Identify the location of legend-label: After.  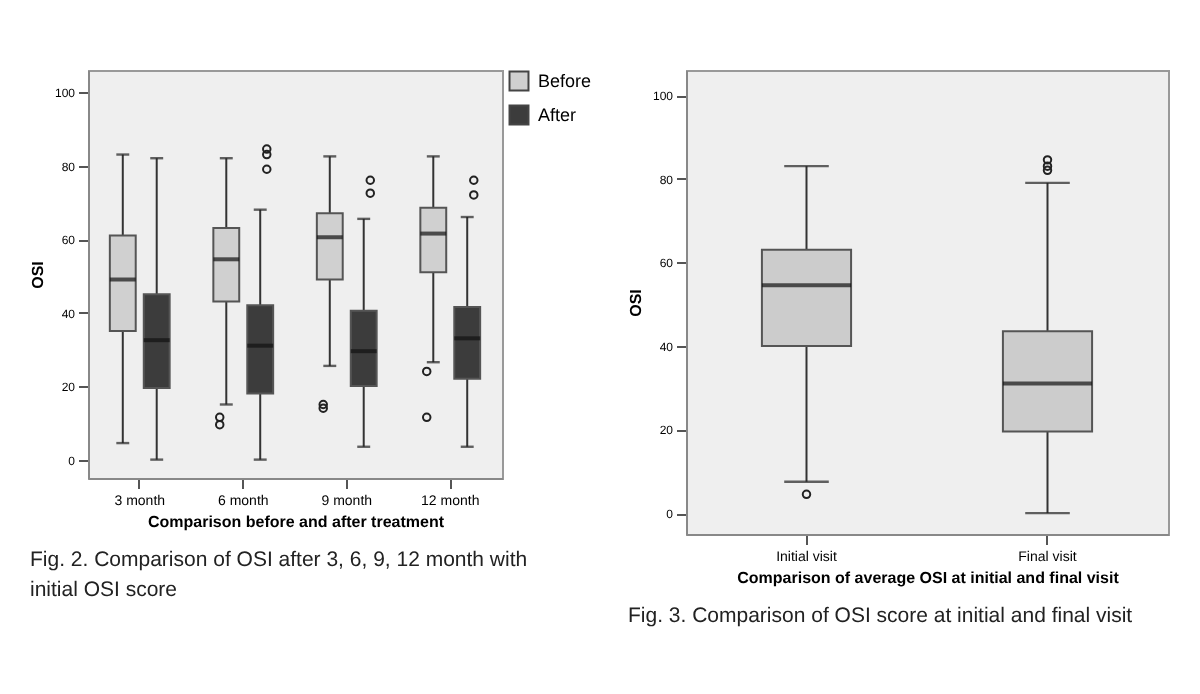
(557, 115).